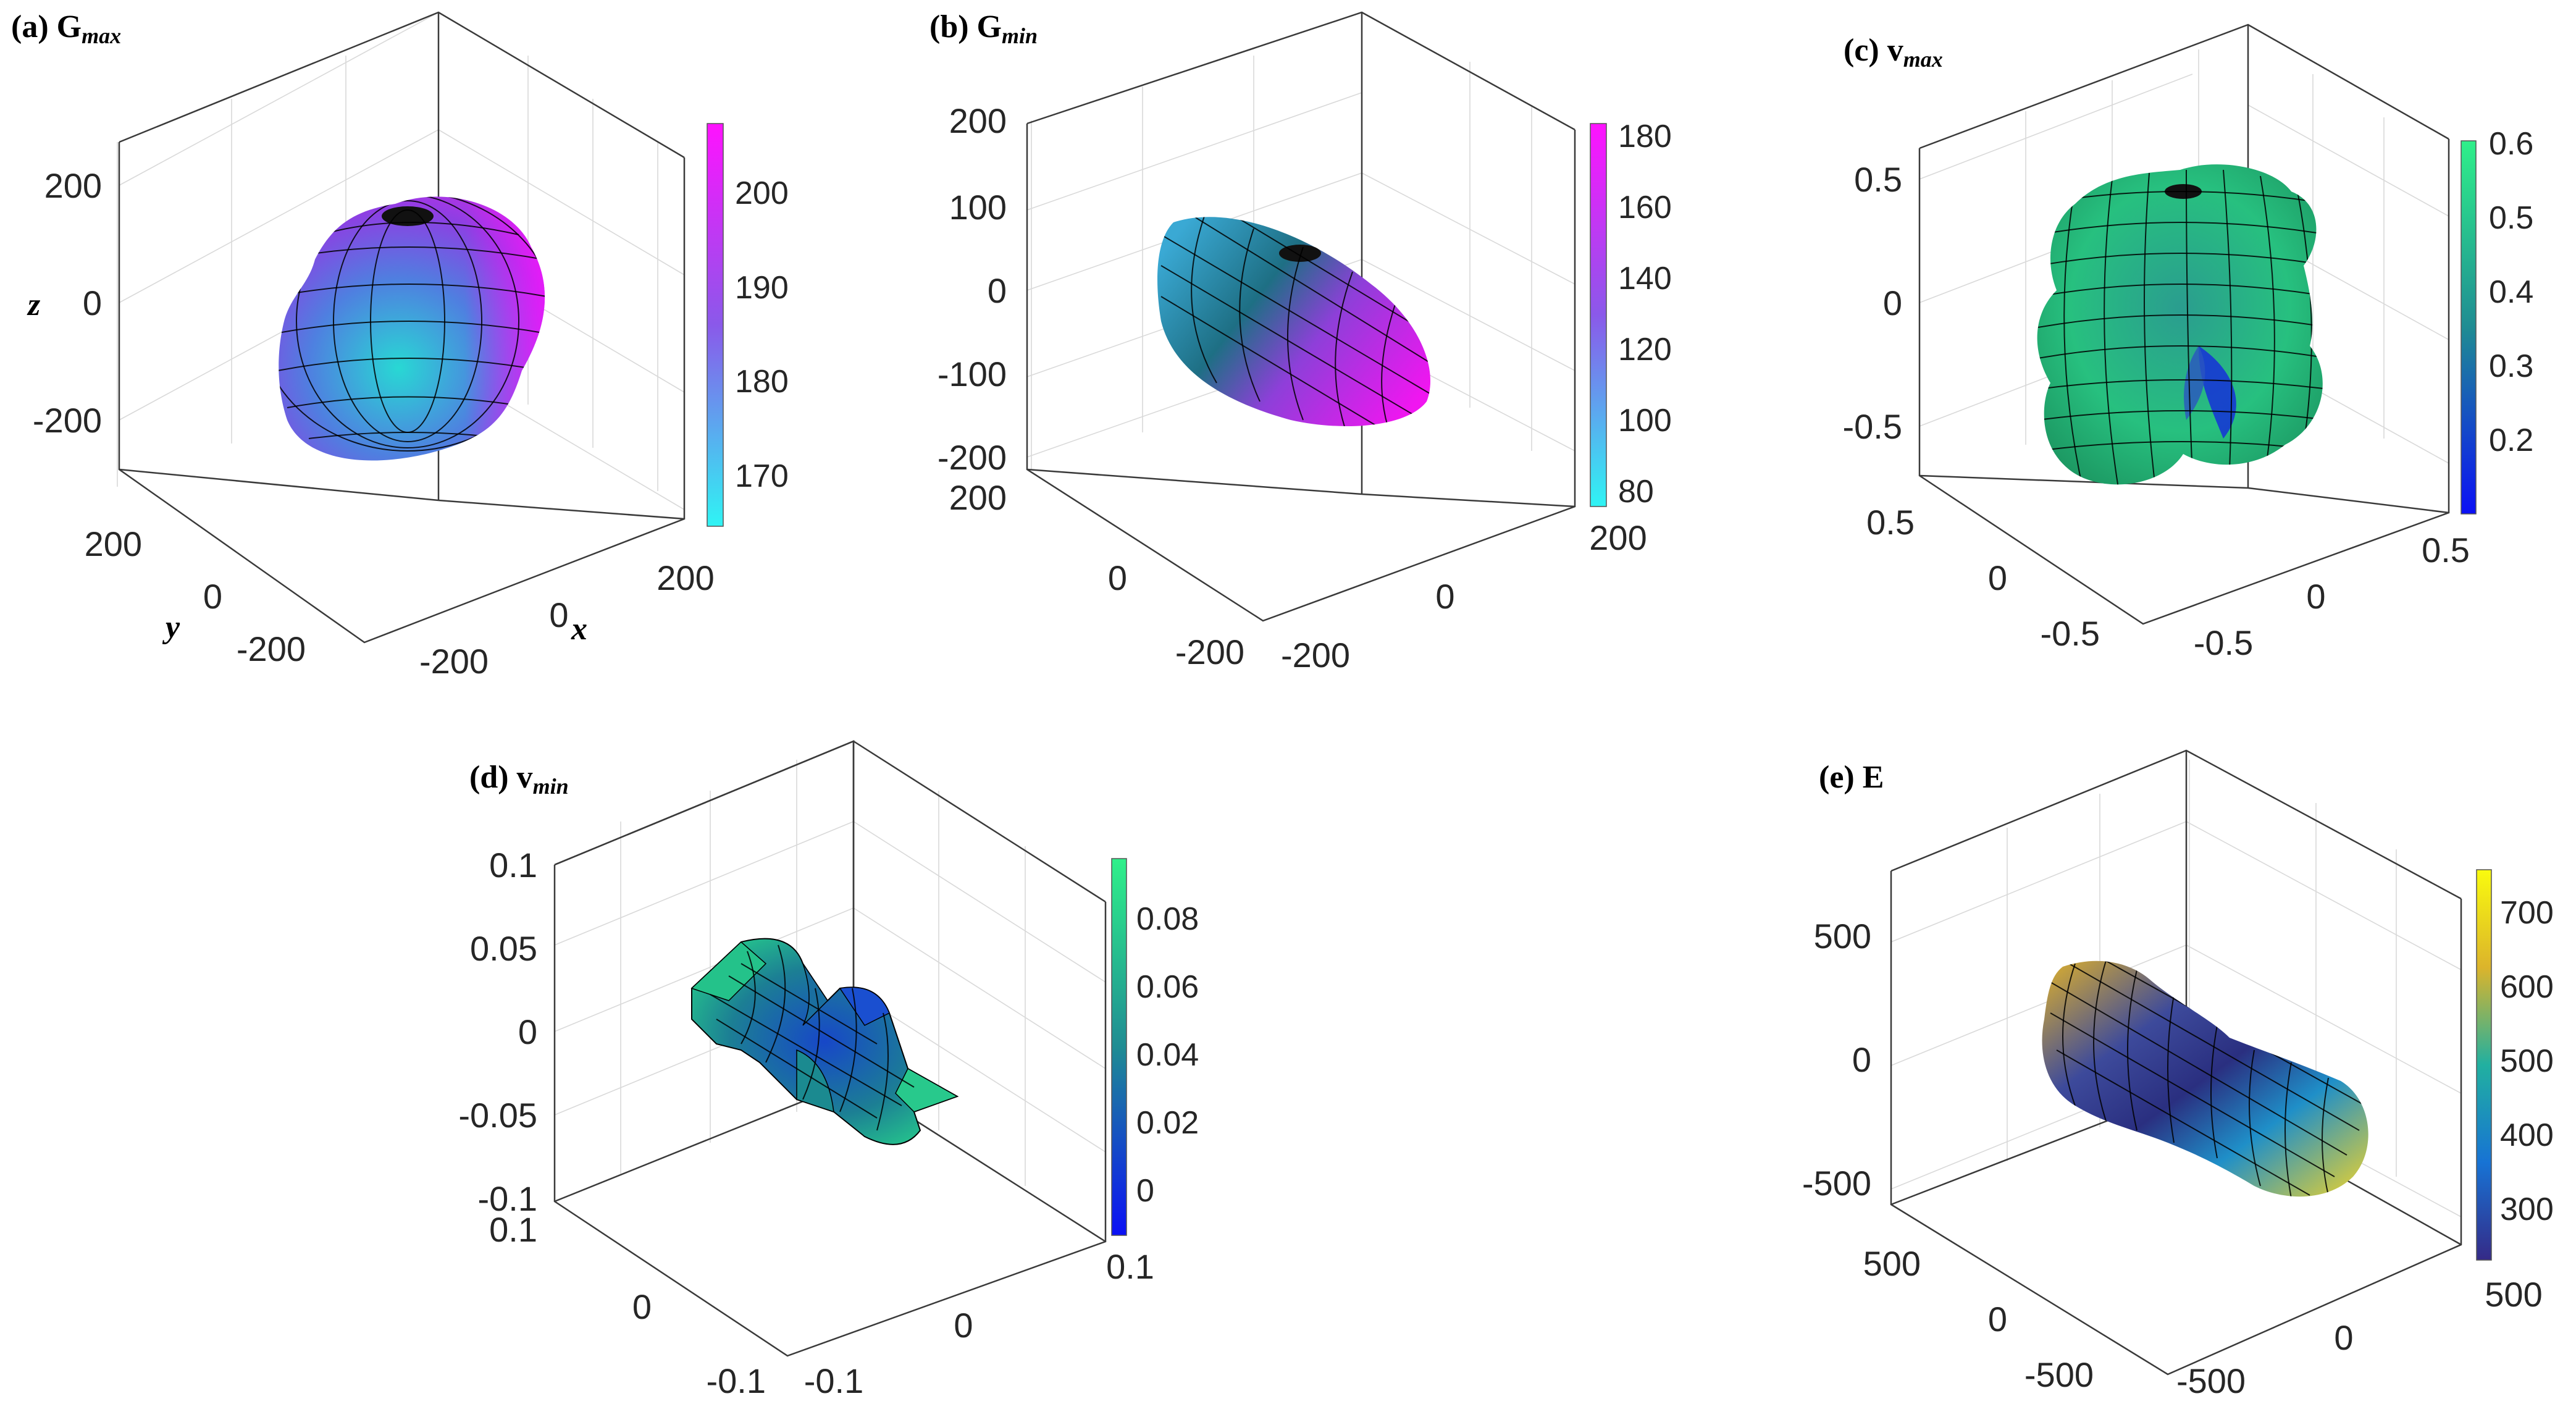  Describe the element at coordinates (762, 193) in the screenshot. I see `panel-a-cb-tick: 200` at that location.